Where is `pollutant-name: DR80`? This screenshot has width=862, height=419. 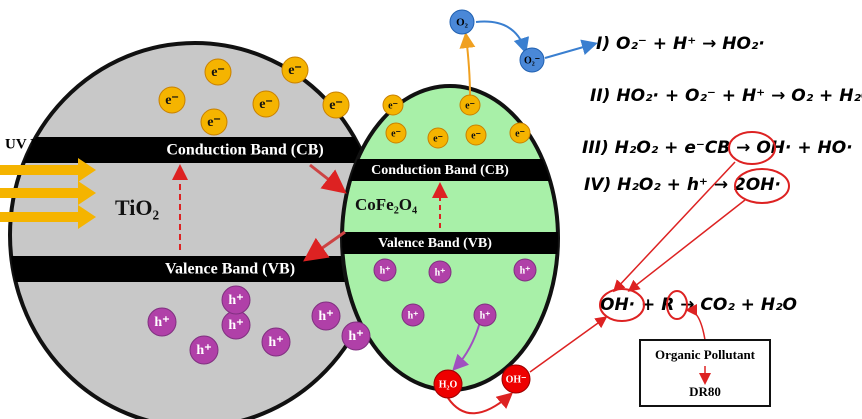
pollutant-name: DR80 is located at coordinates (705, 391).